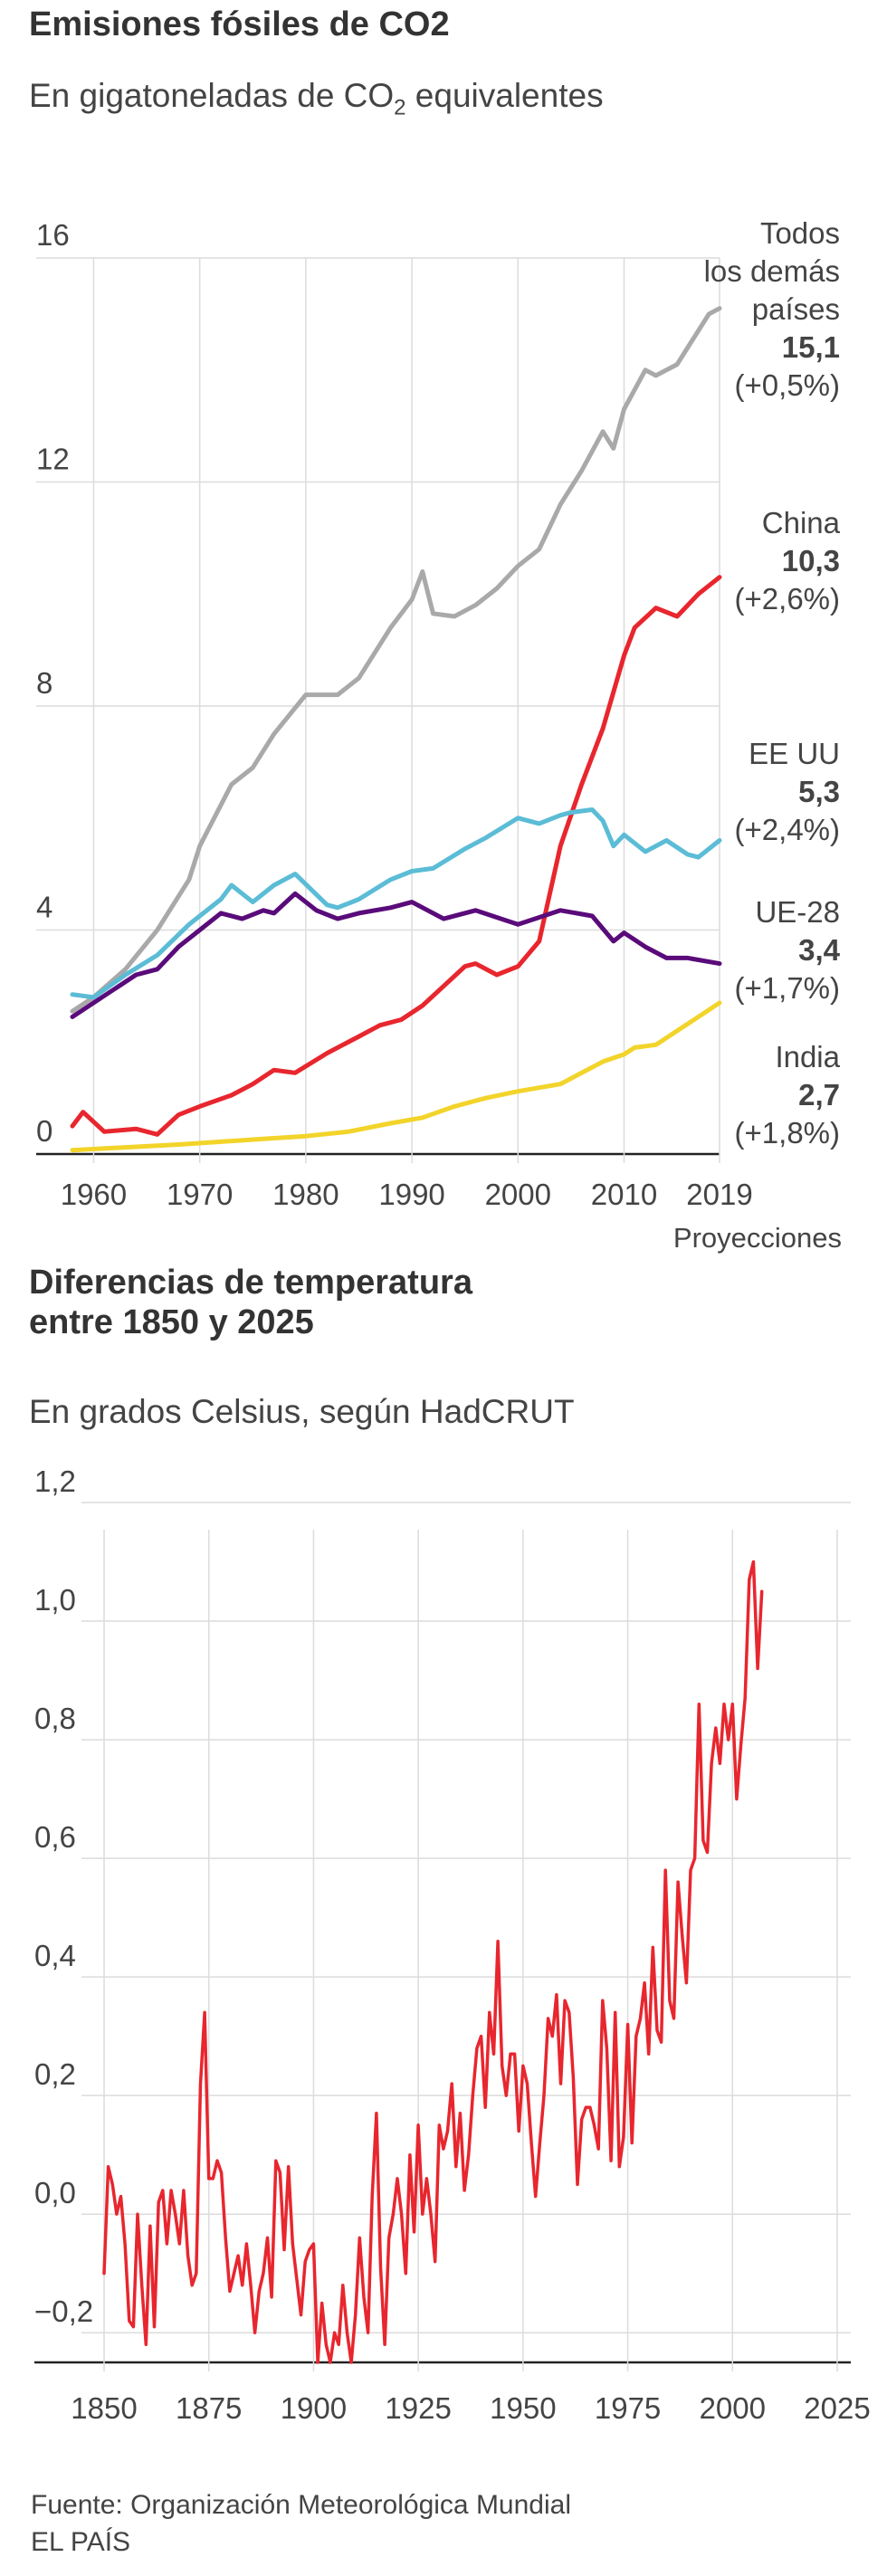 This screenshot has height=2576, width=887. Describe the element at coordinates (733, 2408) in the screenshot. I see `chart2-x-tick-label: 2000` at that location.